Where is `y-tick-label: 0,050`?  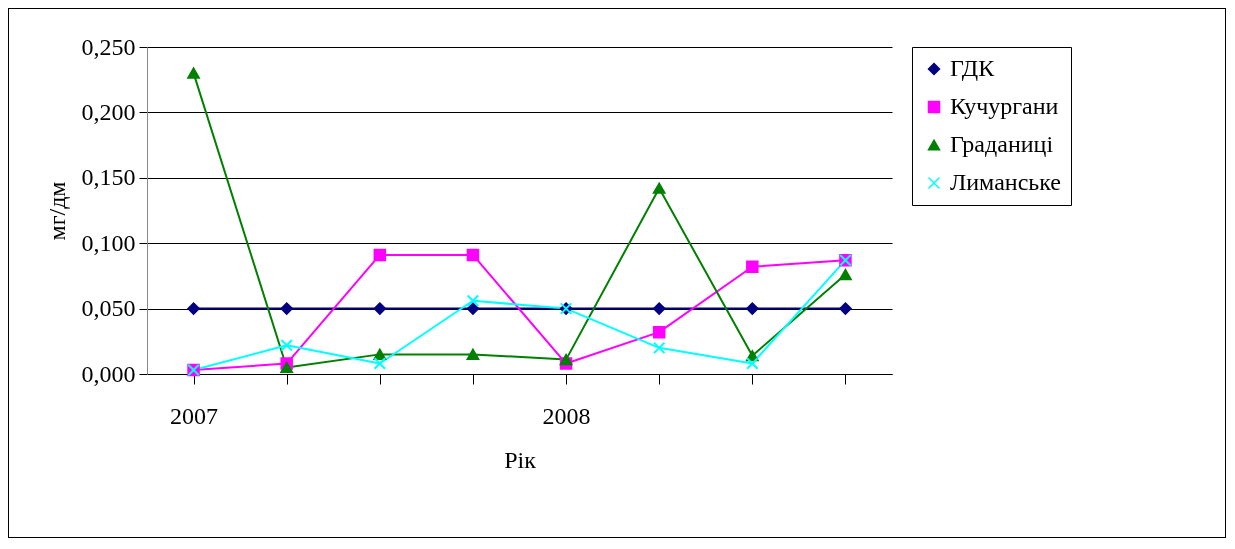 y-tick-label: 0,050 is located at coordinates (108, 308).